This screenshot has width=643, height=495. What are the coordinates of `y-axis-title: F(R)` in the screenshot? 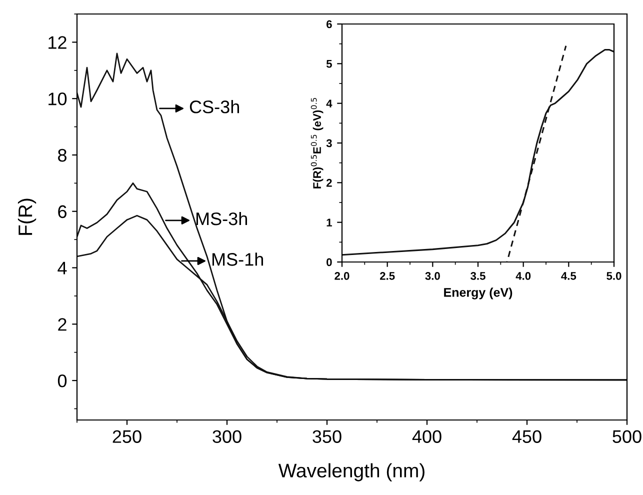 It's located at (27, 216).